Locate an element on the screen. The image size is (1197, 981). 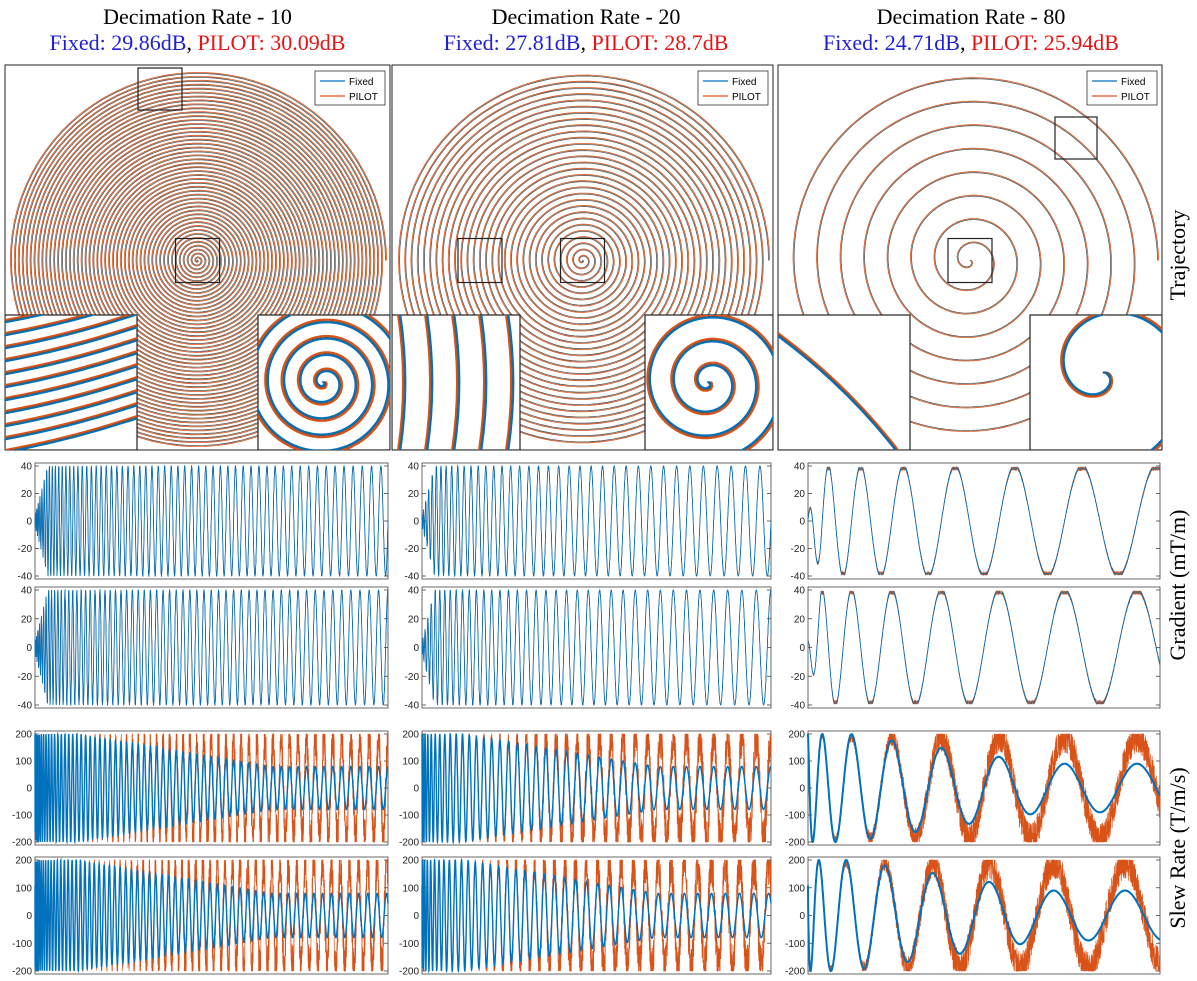
row-label-trajectory: Trajectory is located at coordinates (1177, 255).